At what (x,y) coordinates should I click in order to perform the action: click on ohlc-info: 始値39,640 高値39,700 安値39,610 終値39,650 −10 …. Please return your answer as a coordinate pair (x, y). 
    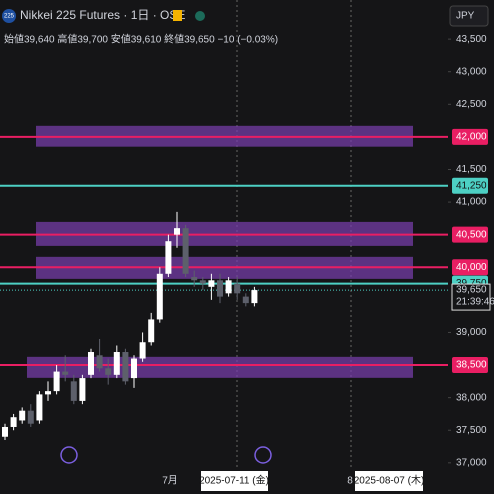
    Looking at the image, I should click on (141, 39).